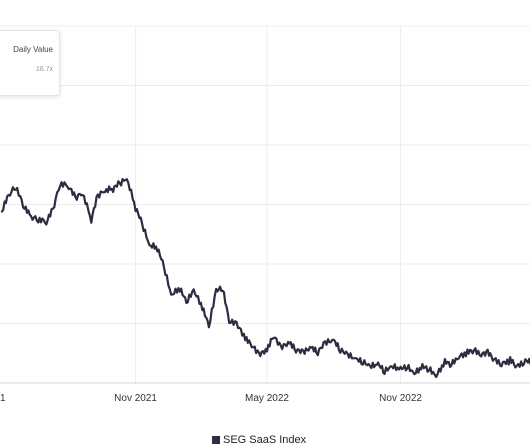  I want to click on x-tick-label: 1, so click(3, 398).